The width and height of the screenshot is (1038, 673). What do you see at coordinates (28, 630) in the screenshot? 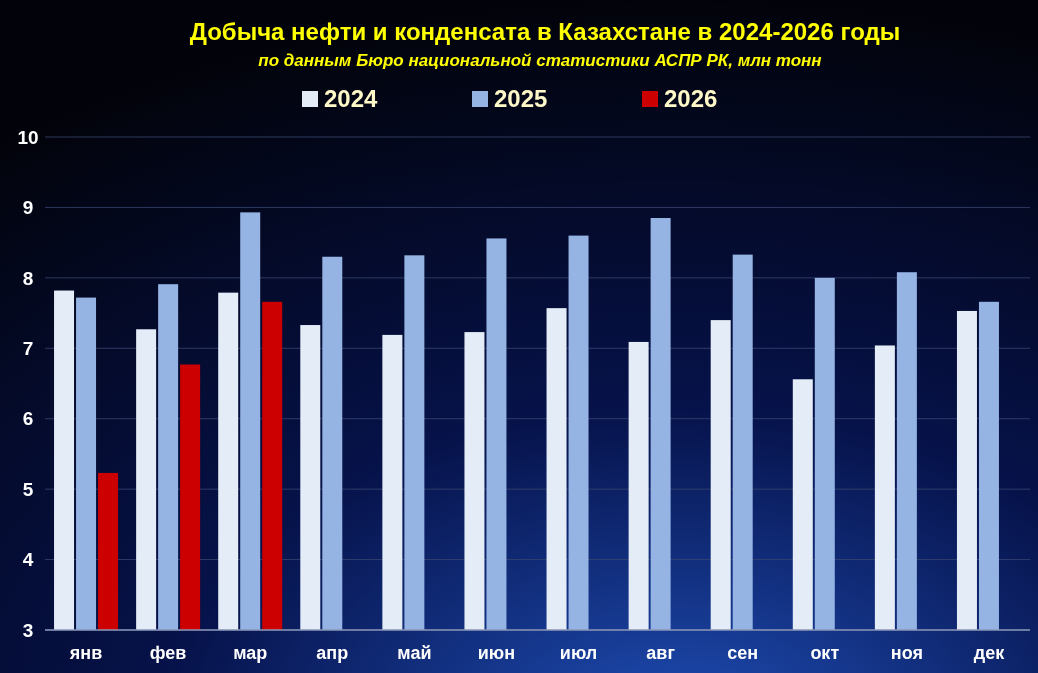
I see `y-tick-label: 3` at bounding box center [28, 630].